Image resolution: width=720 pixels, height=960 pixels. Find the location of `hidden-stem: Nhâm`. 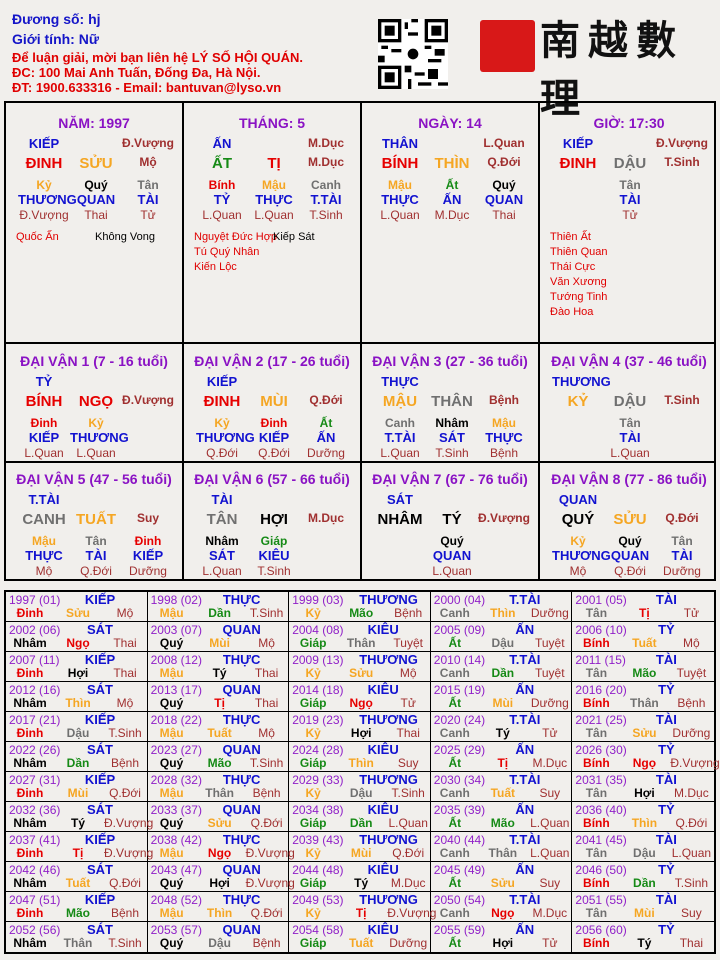

hidden-stem: Nhâm is located at coordinates (452, 423).